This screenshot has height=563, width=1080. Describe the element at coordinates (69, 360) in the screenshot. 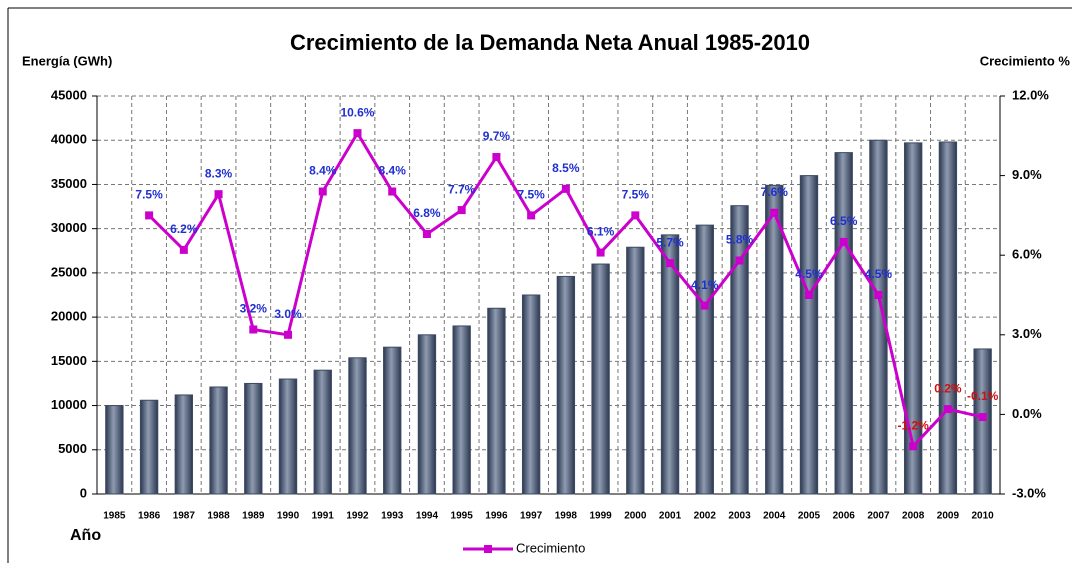

I see `y-tick-label: 15000` at that location.